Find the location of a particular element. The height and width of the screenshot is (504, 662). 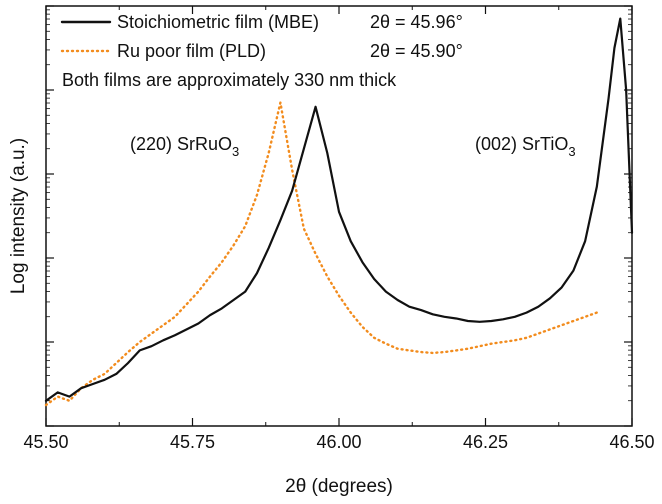

legend-label-pld: Ru poor film (PLD) is located at coordinates (191, 51).